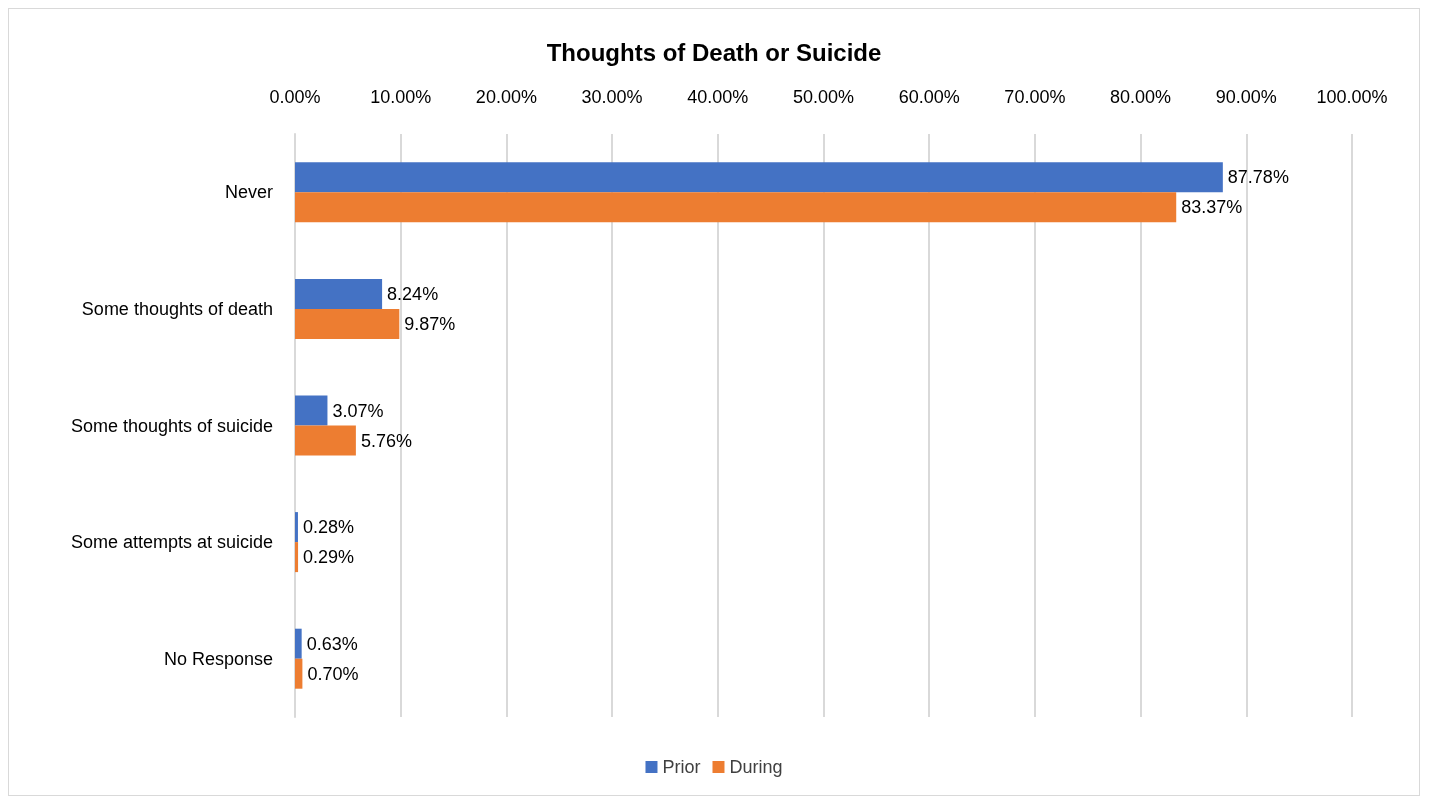 This screenshot has height=804, width=1429. What do you see at coordinates (218, 658) in the screenshot?
I see `y-tick-label: No Response` at bounding box center [218, 658].